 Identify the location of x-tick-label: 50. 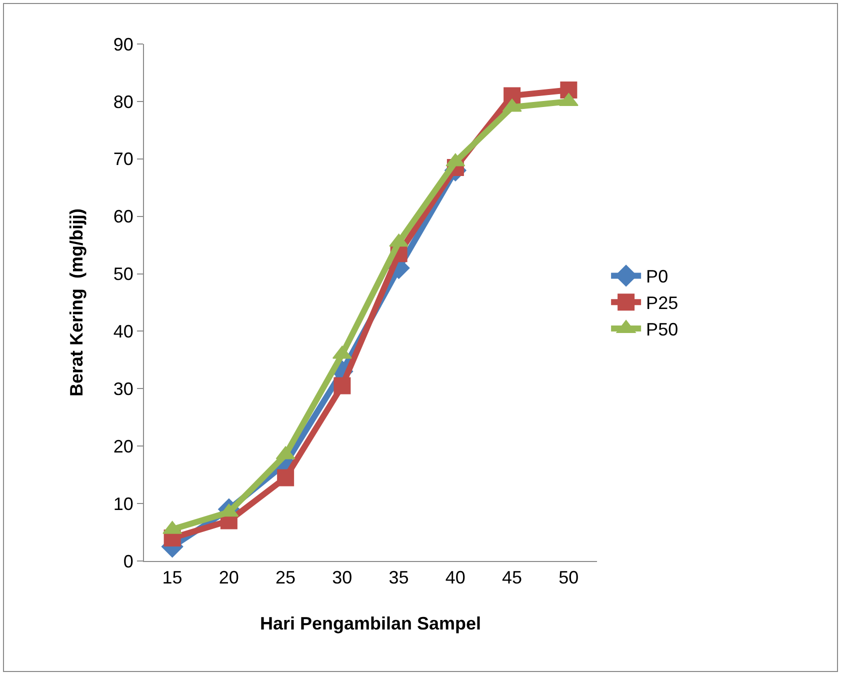
(568, 578).